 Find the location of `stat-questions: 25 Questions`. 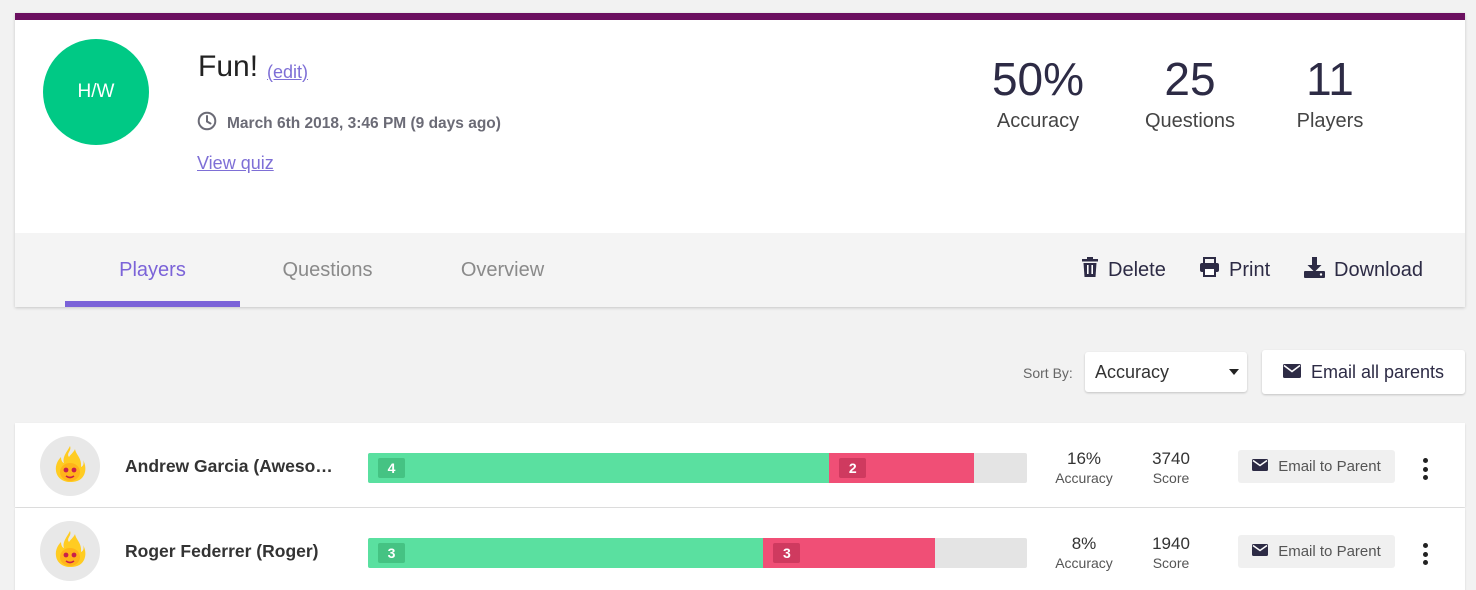

stat-questions: 25 Questions is located at coordinates (1190, 94).